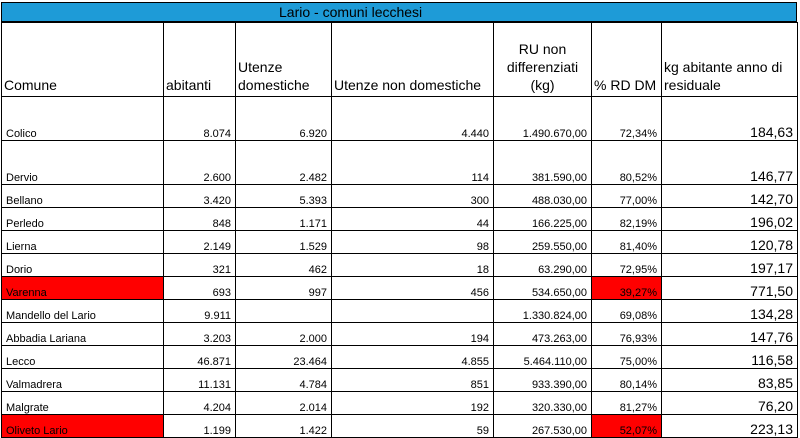 The image size is (800, 438). I want to click on table-row: Dorio 321 462 18 63.290,00 72,95% 197,17, so click(399, 265).